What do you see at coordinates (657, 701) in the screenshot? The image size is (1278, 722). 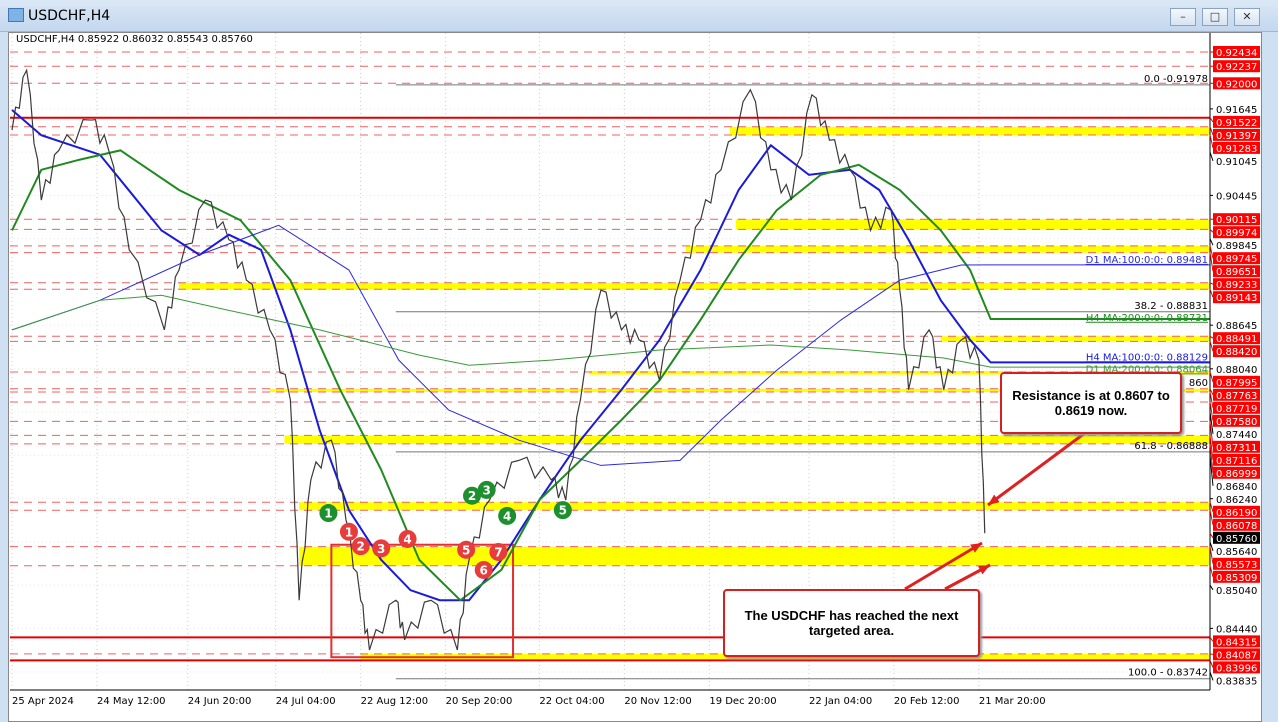 I see `x-tick-label: 20 Nov 12:00` at bounding box center [657, 701].